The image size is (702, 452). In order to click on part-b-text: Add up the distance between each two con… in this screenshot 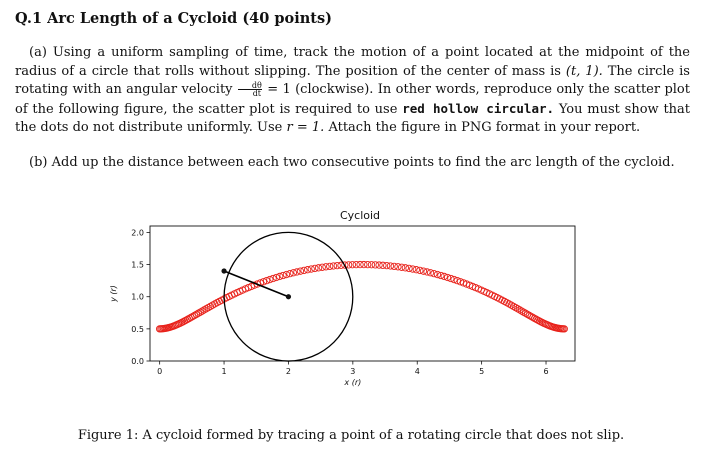, I will do `click(363, 162)`.